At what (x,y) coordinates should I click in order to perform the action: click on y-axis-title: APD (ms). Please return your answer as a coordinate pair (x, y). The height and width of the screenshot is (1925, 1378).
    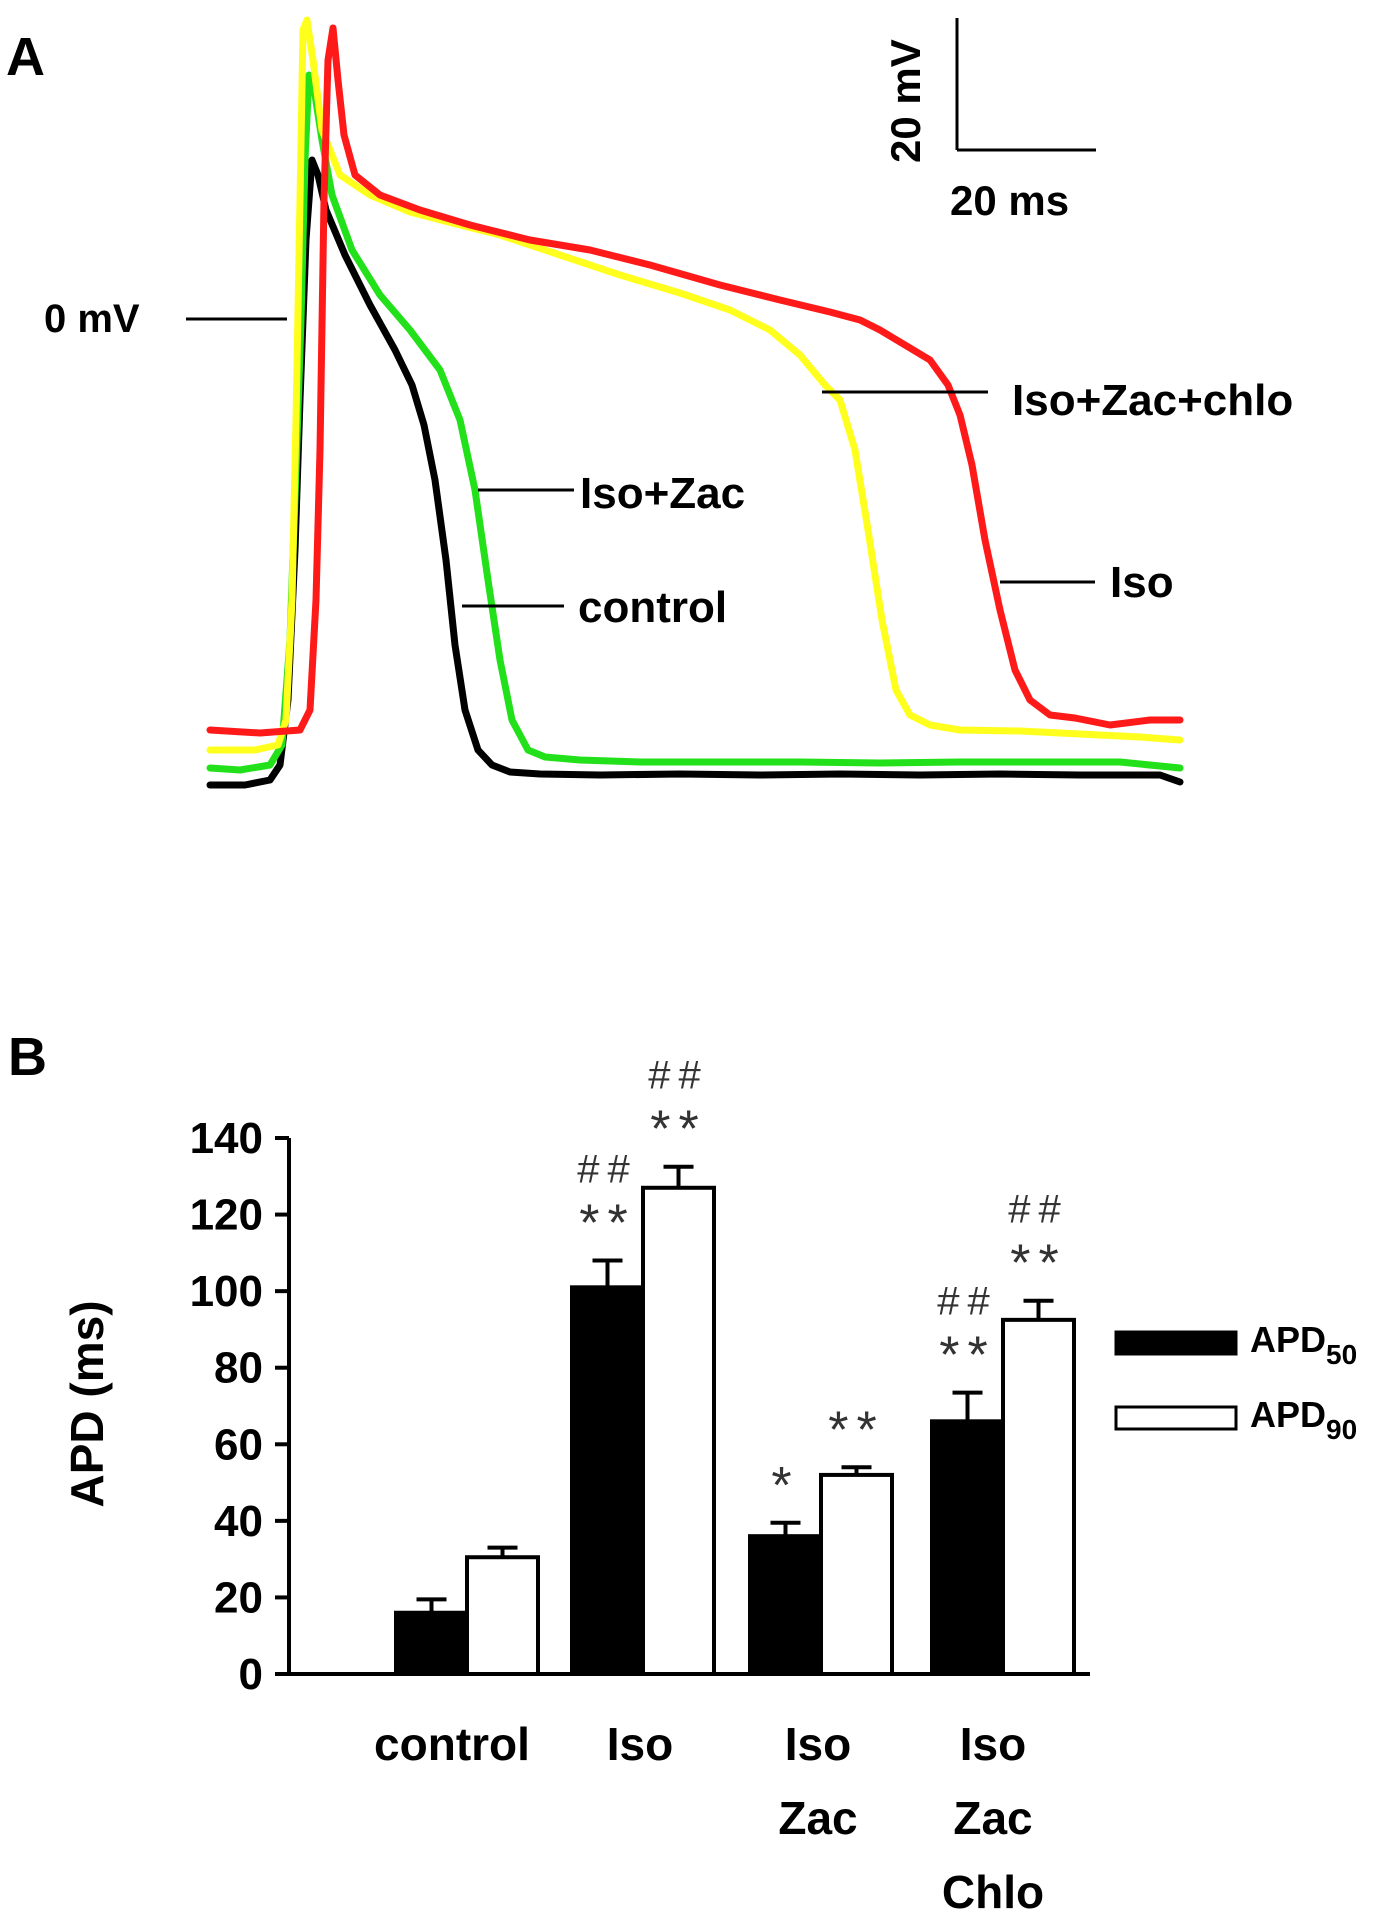
    Looking at the image, I should click on (87, 1403).